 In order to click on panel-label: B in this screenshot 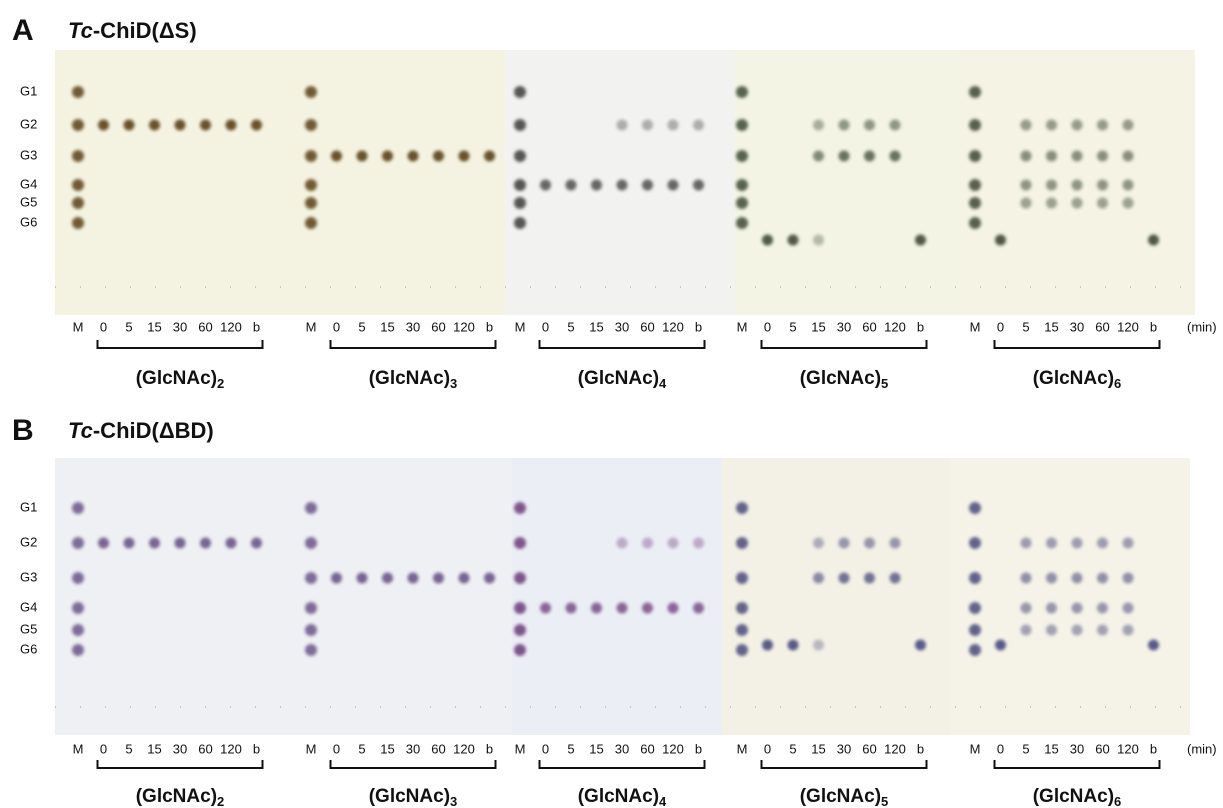, I will do `click(23, 430)`.